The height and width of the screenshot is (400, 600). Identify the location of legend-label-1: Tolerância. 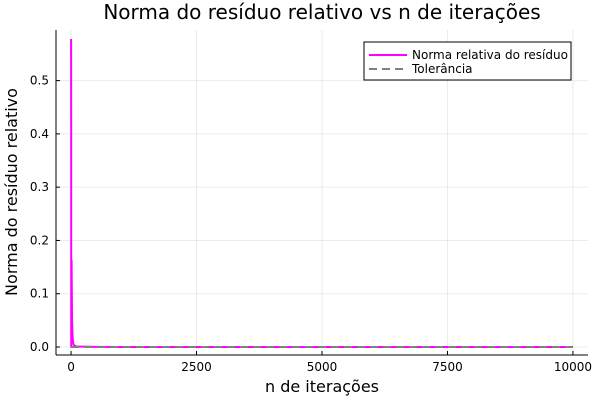
(442, 69).